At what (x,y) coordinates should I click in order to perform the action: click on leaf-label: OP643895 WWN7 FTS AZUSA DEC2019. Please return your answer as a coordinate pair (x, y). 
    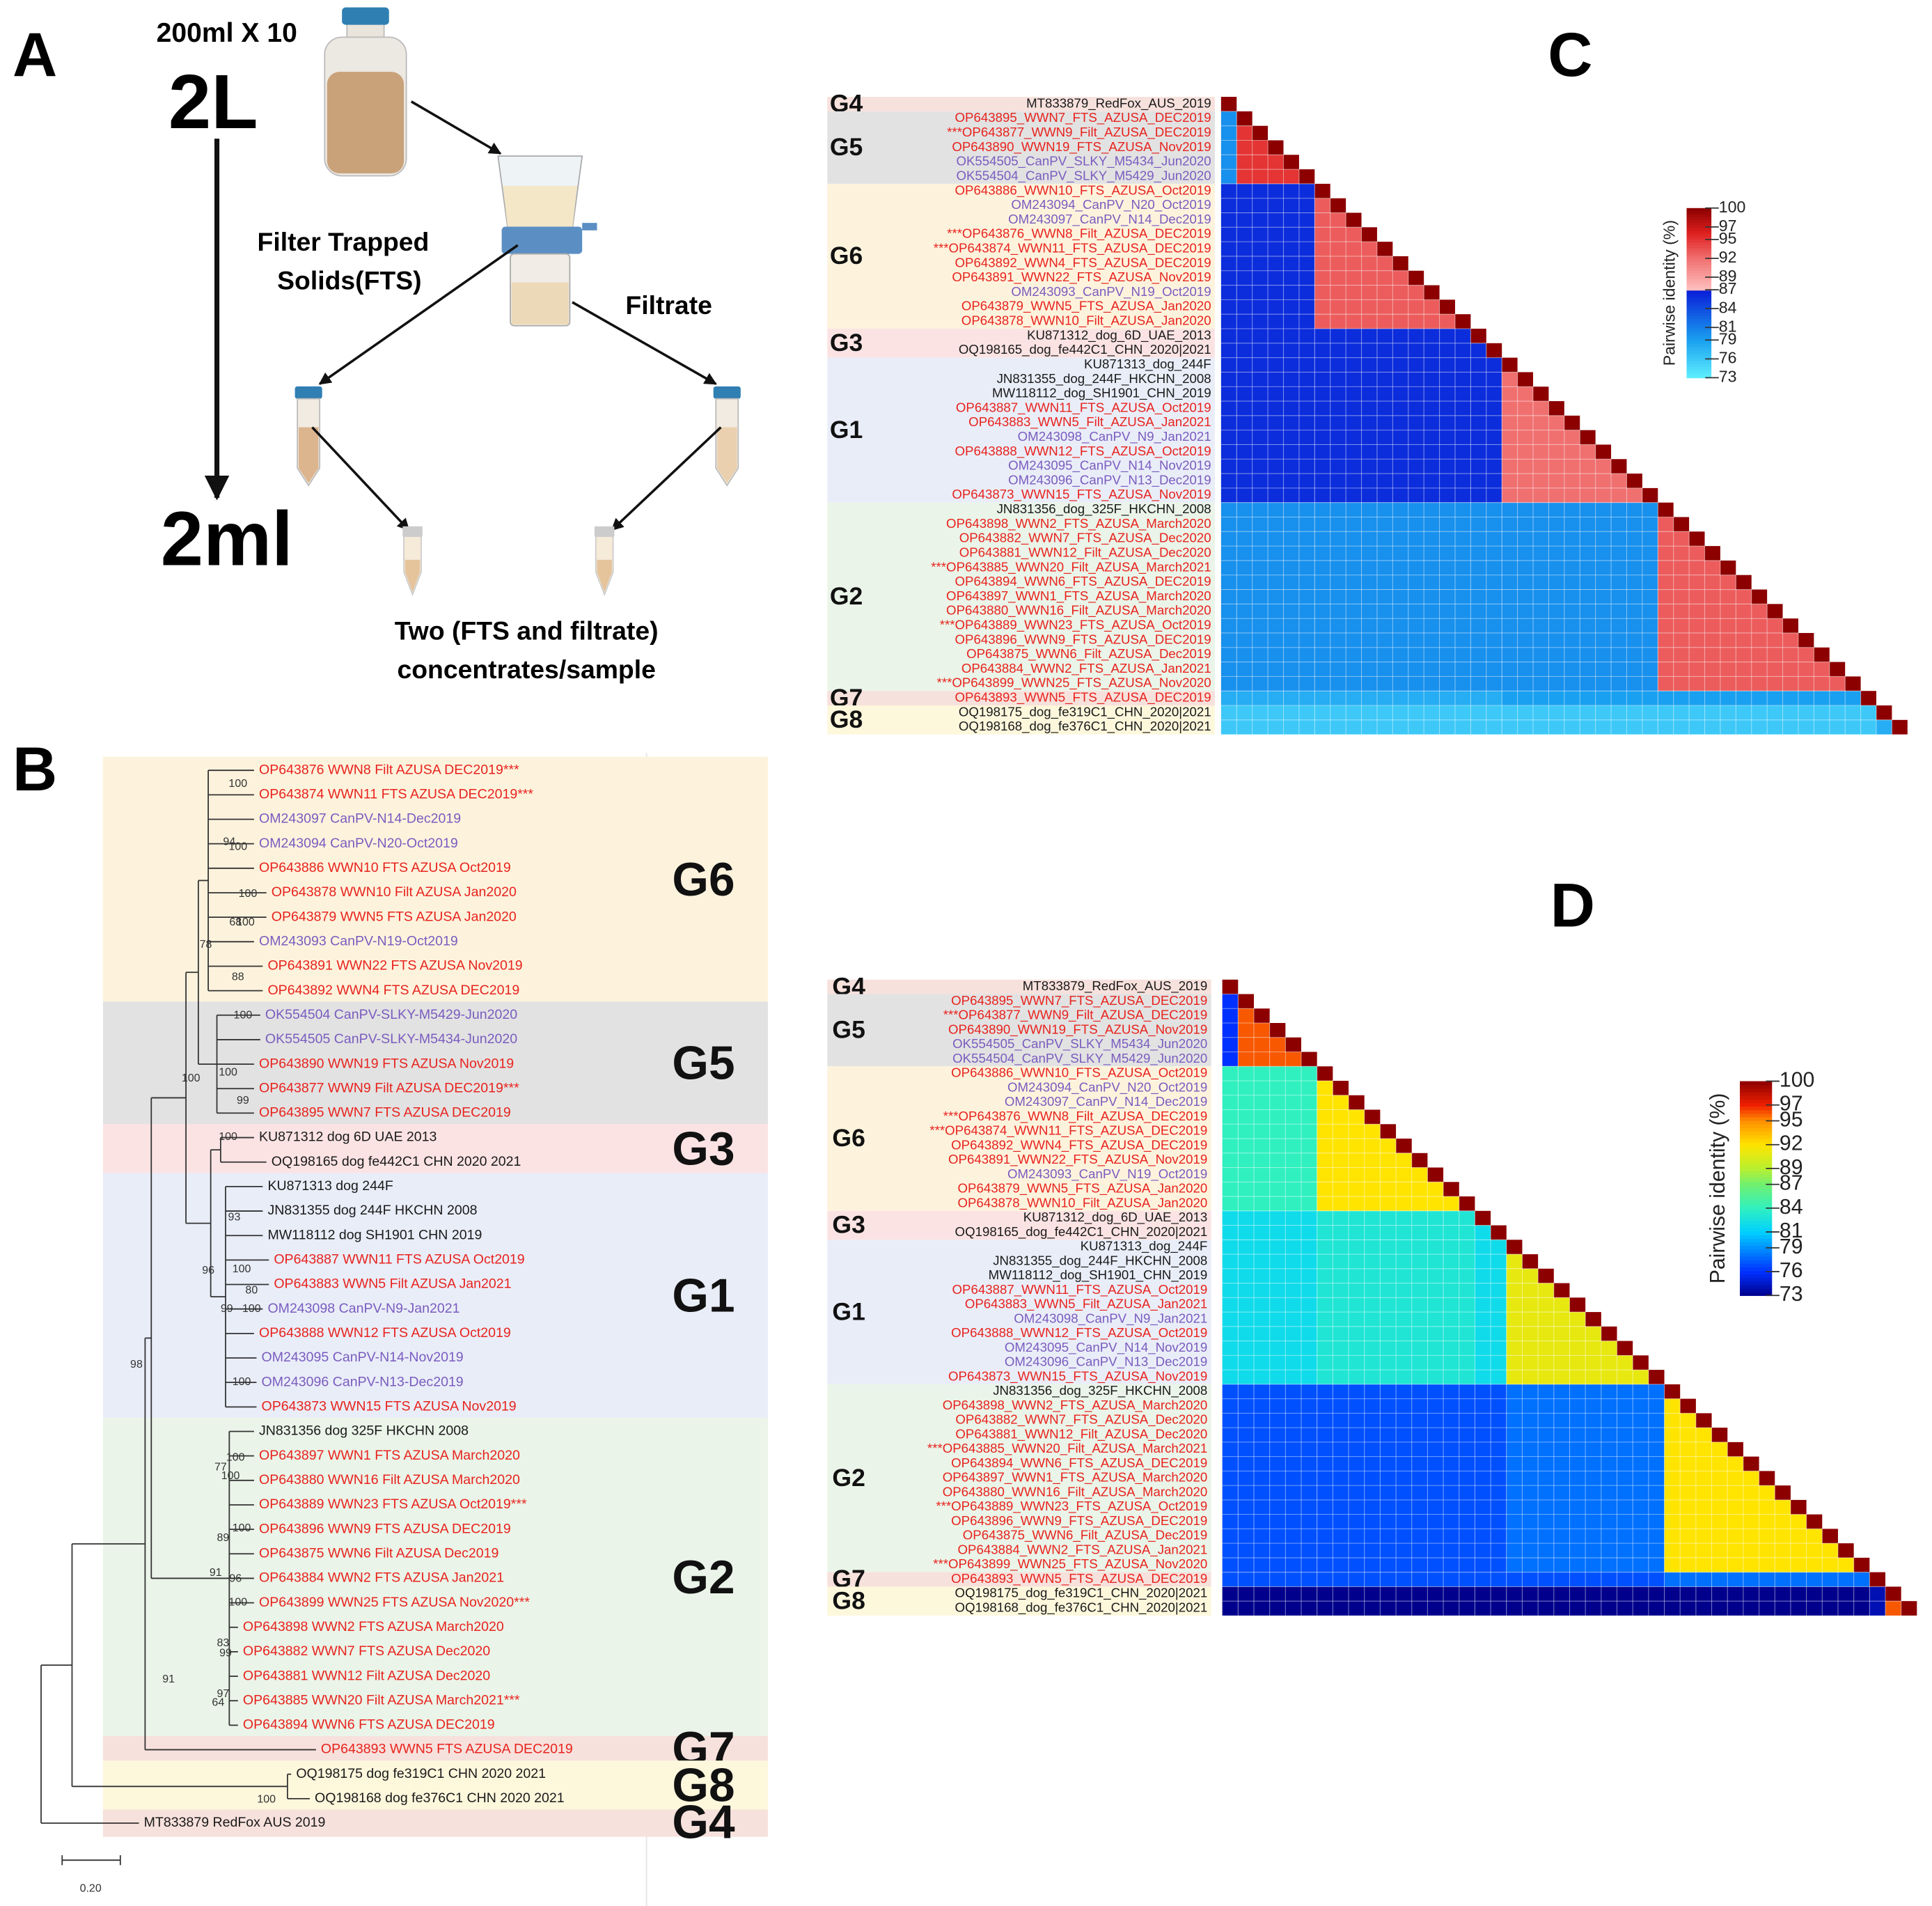
    Looking at the image, I should click on (385, 1112).